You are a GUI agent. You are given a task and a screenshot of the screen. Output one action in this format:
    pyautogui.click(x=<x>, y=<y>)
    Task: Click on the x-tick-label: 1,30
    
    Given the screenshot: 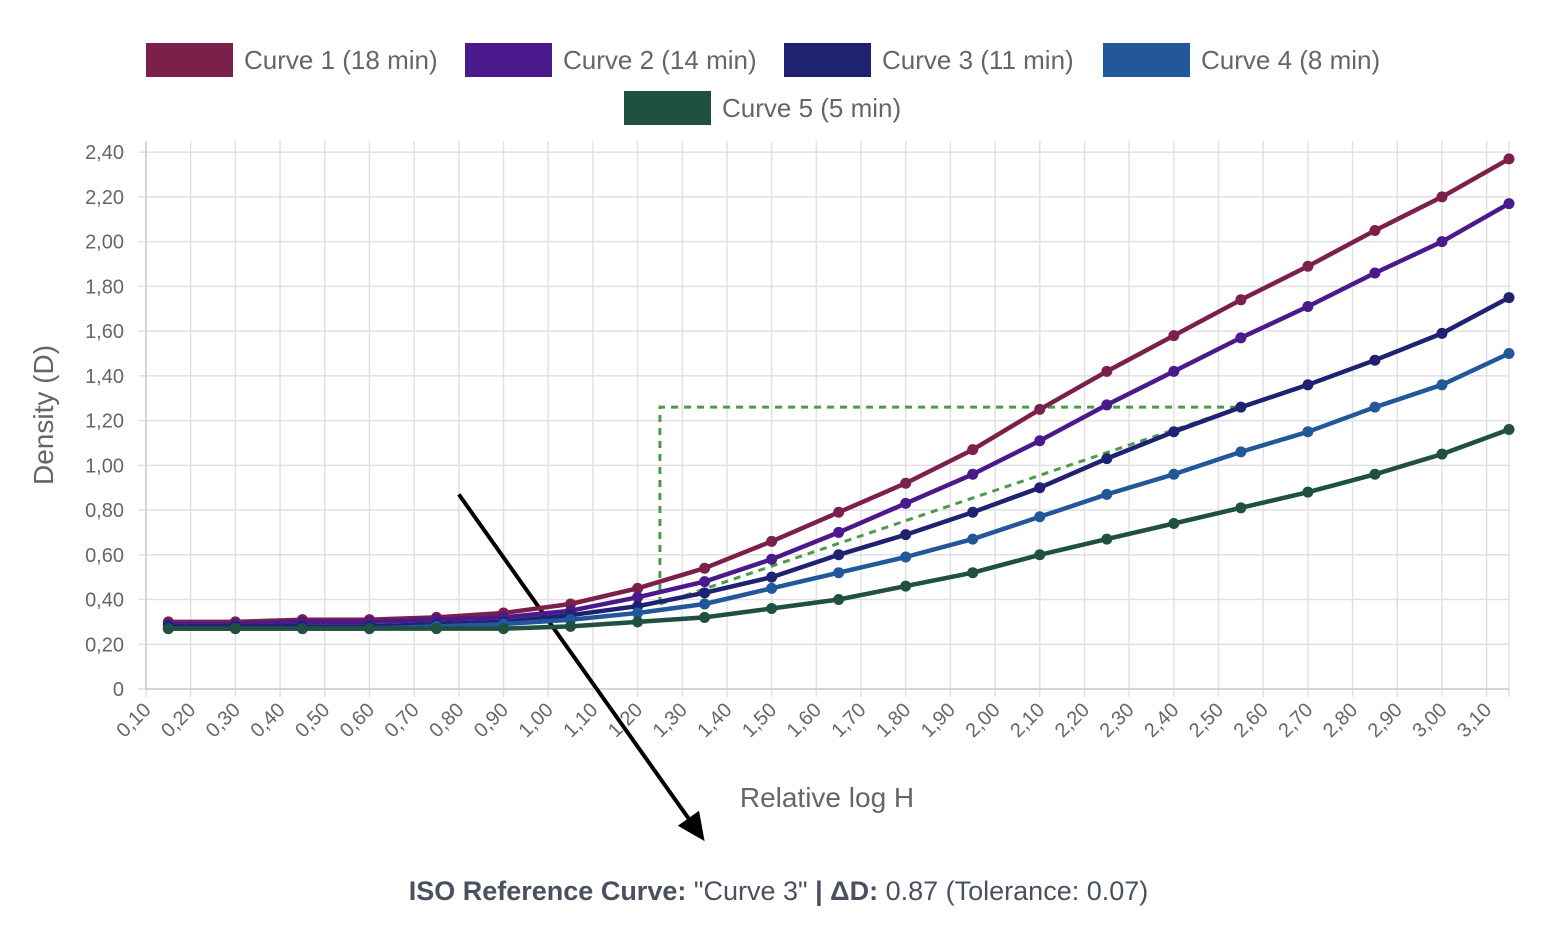 What is the action you would take?
    pyautogui.click(x=670, y=720)
    